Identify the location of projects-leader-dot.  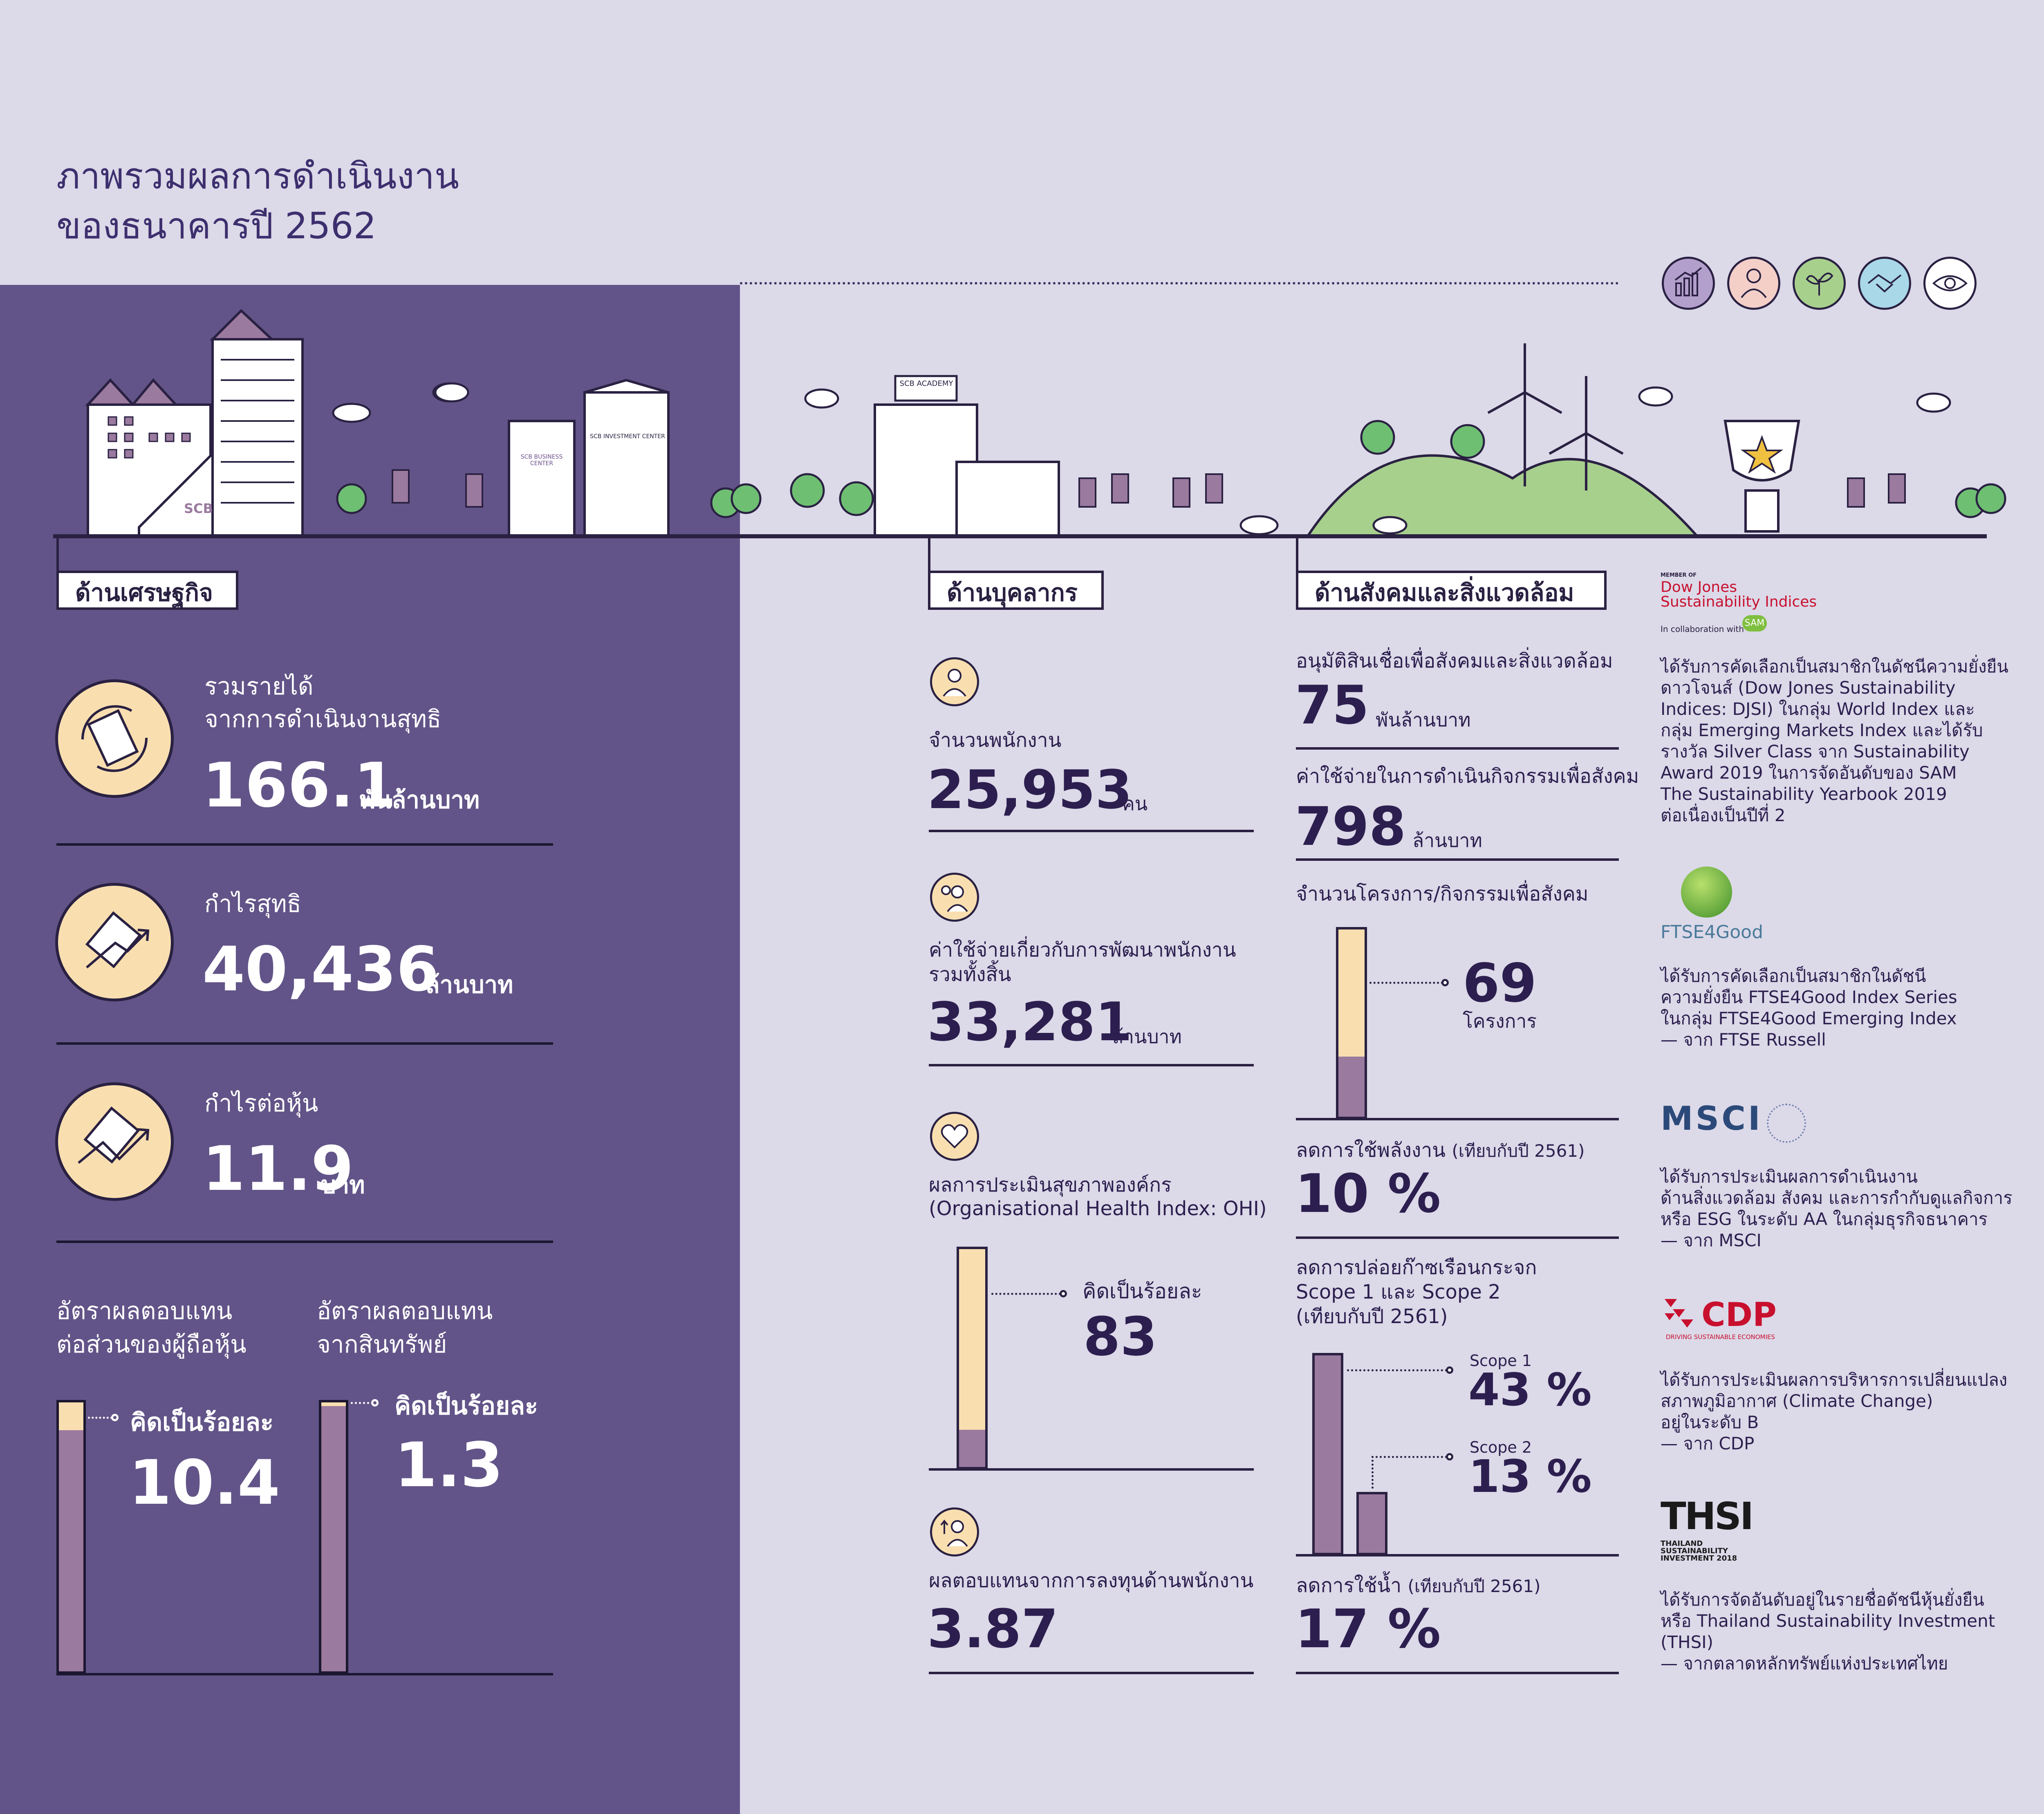
(1445, 982).